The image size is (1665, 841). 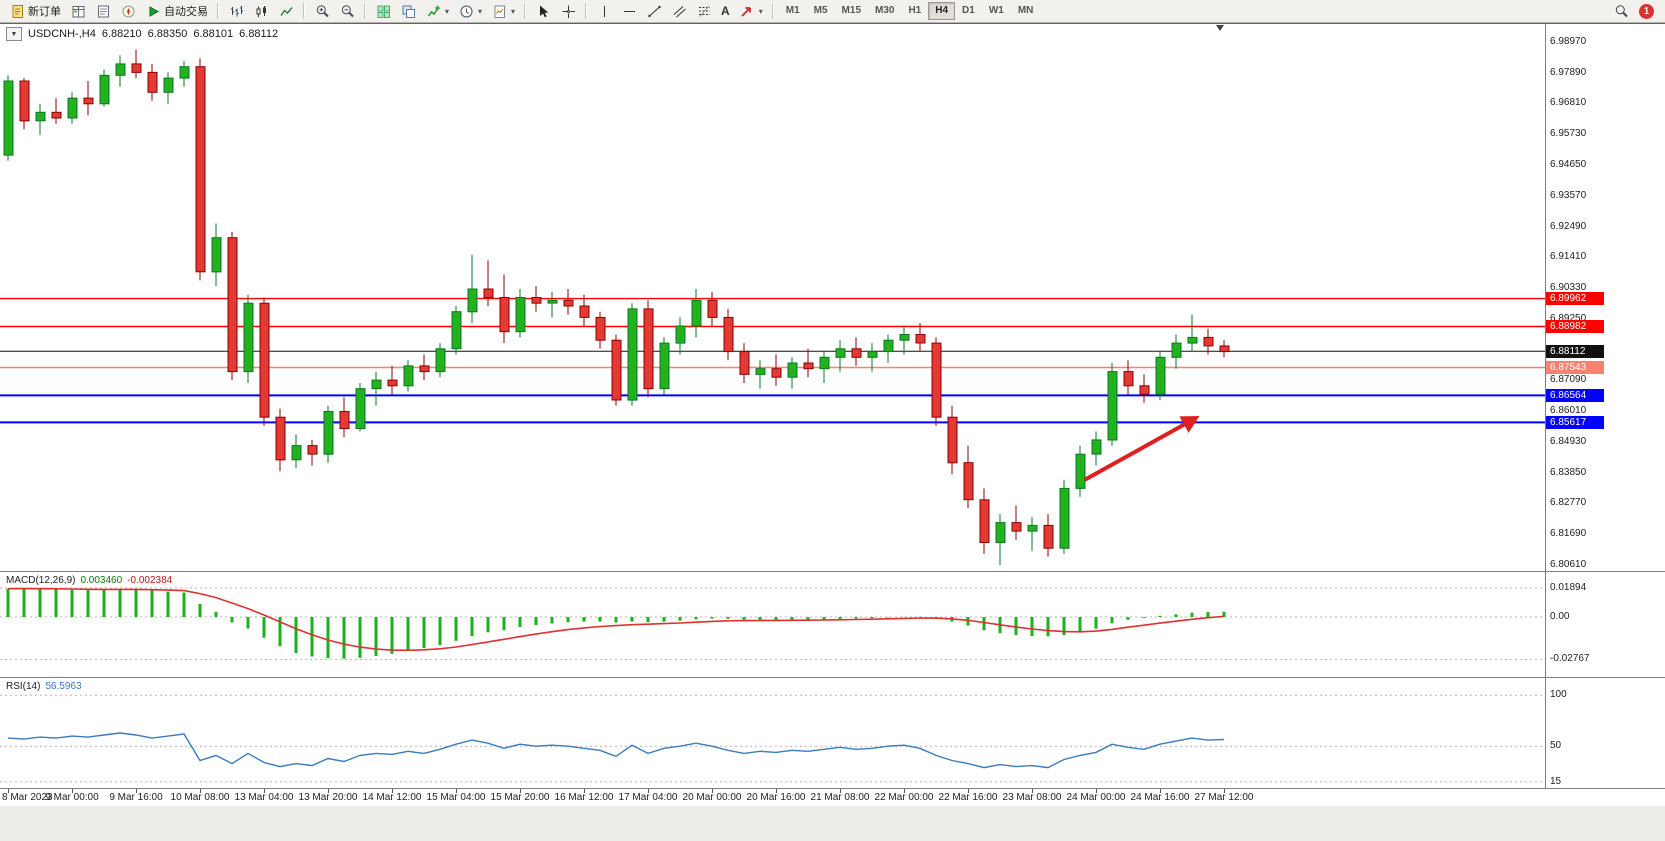 I want to click on indicators-button: ▾, so click(x=437, y=11).